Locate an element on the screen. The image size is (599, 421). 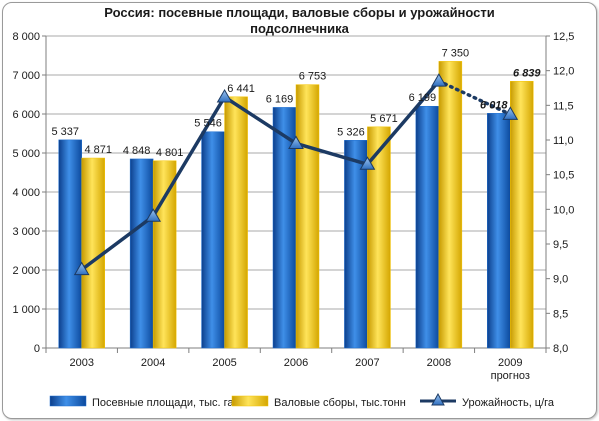
y-left-tick-label: 8 000 is located at coordinates (26, 37).